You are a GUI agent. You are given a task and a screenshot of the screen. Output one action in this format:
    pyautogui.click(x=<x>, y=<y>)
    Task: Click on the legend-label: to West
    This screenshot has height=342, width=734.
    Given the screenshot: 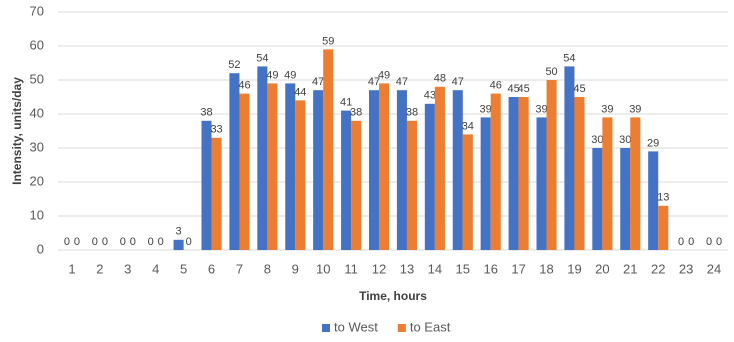 What is the action you would take?
    pyautogui.click(x=356, y=326)
    